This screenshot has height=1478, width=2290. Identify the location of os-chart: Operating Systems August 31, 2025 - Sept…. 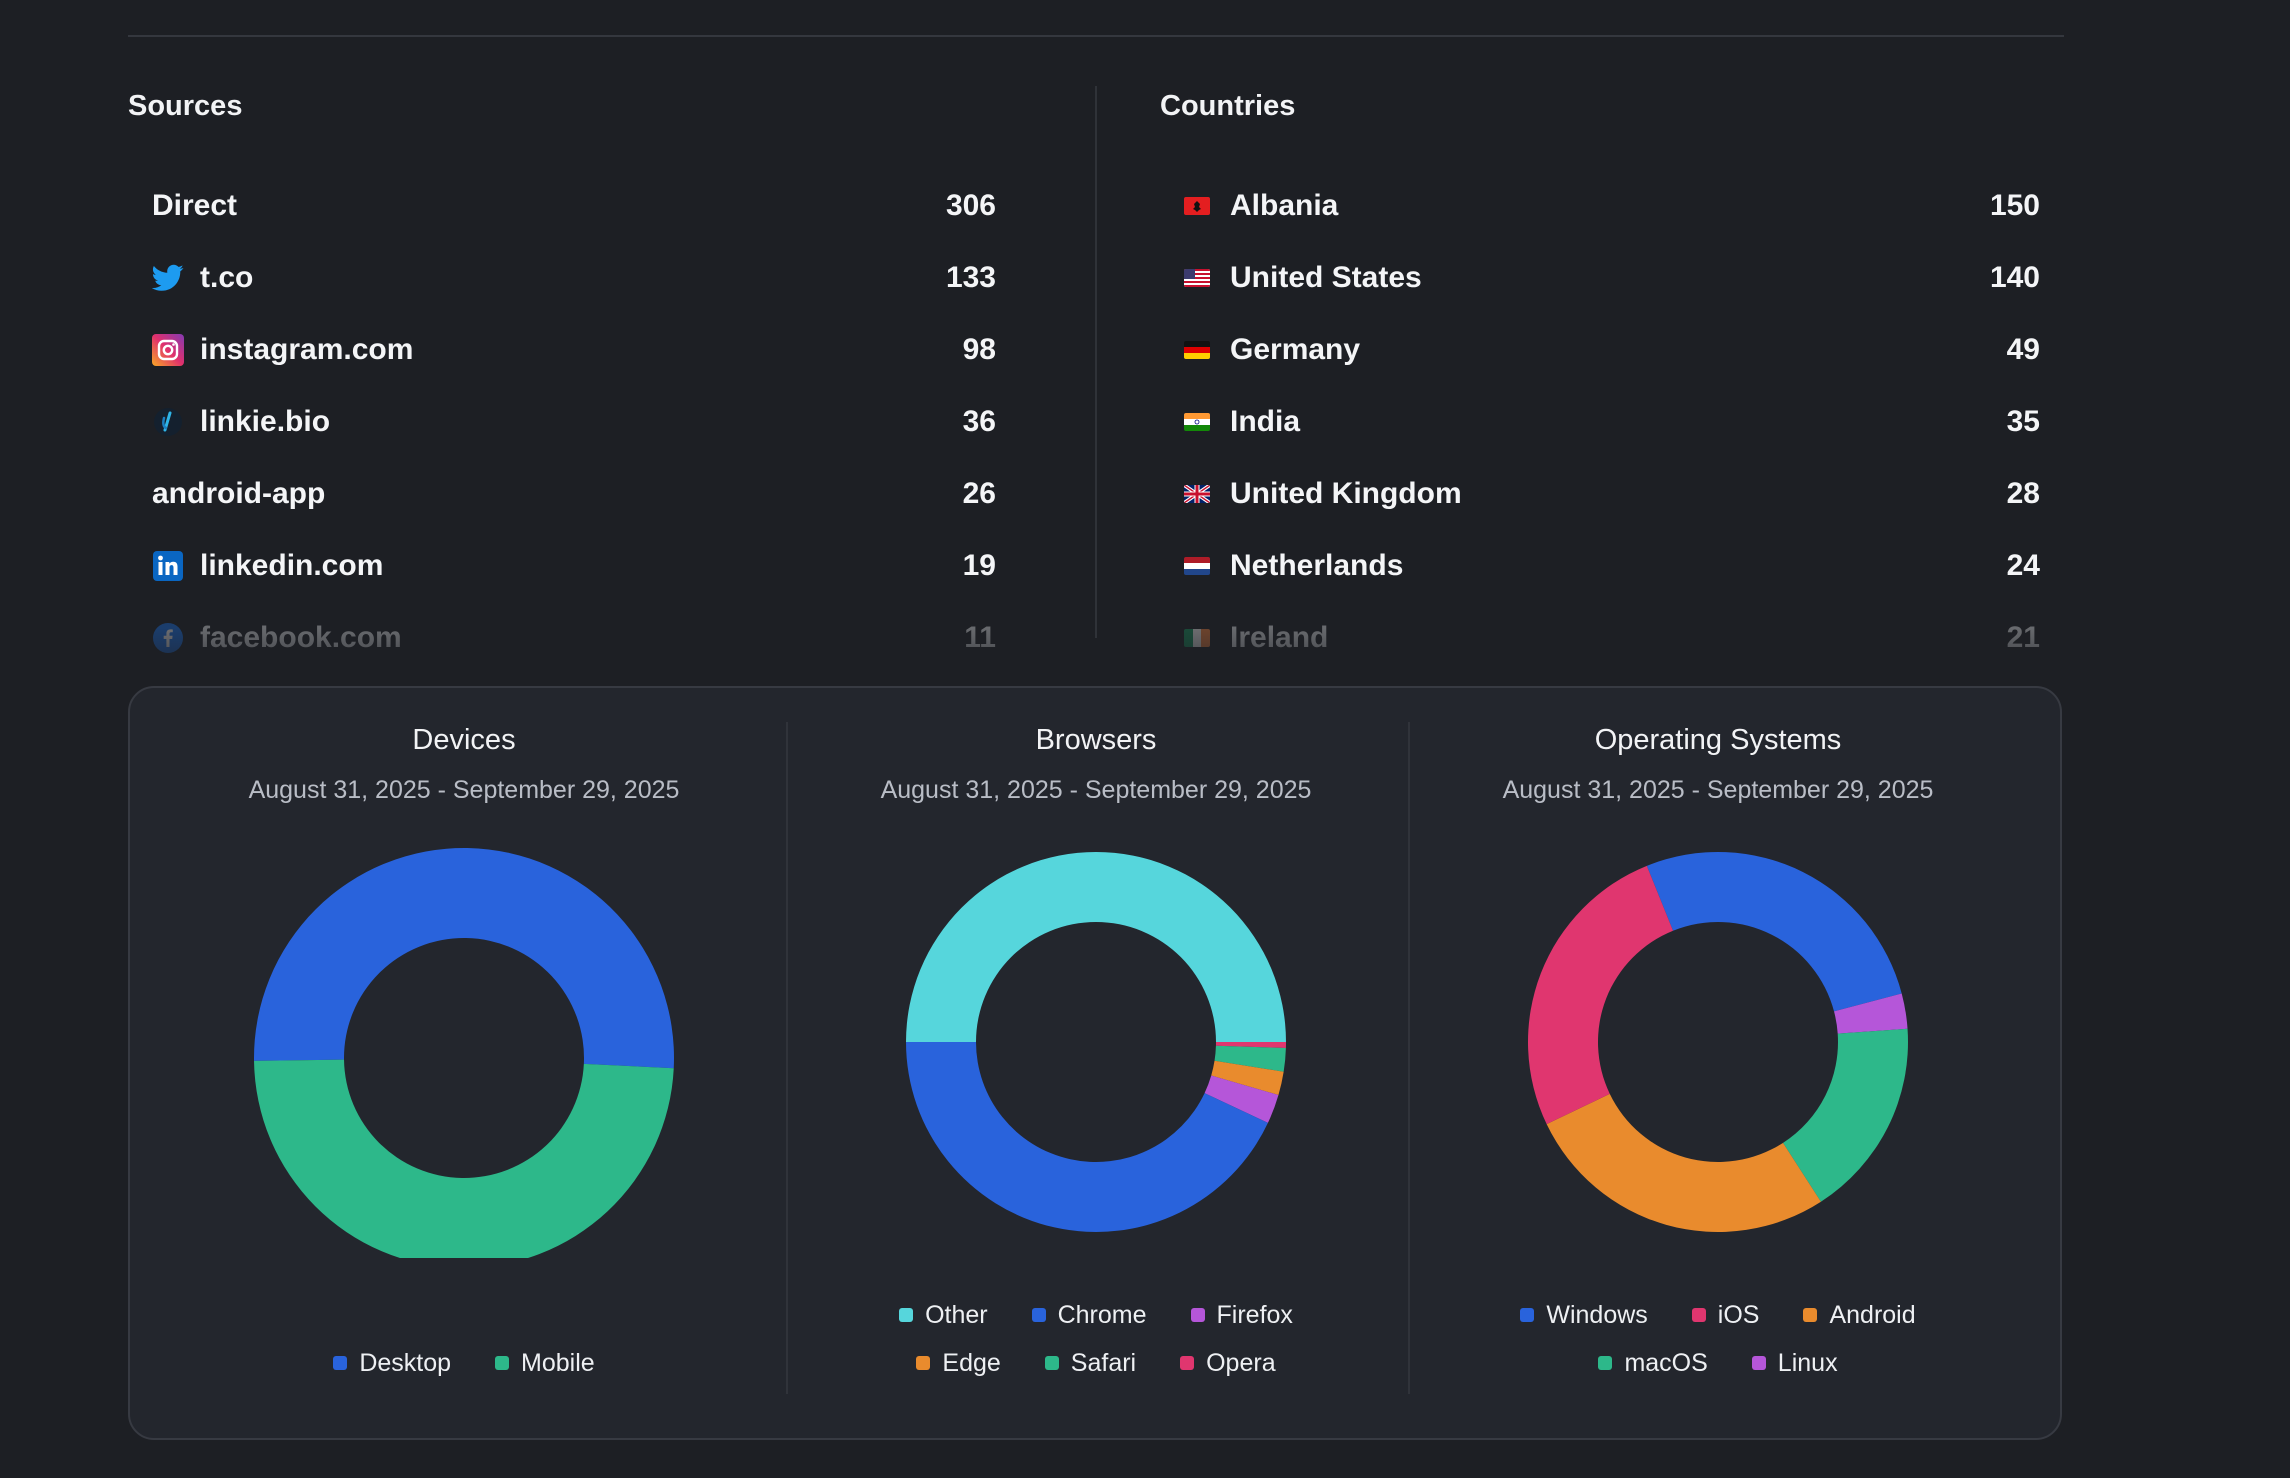
(1718, 1063).